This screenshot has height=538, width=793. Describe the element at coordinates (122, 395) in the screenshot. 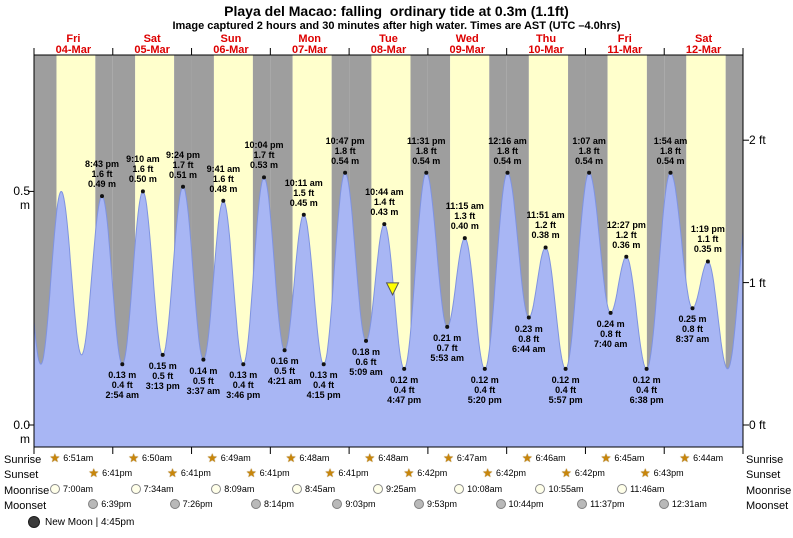

I see `annotation-line: 2:54 am` at that location.